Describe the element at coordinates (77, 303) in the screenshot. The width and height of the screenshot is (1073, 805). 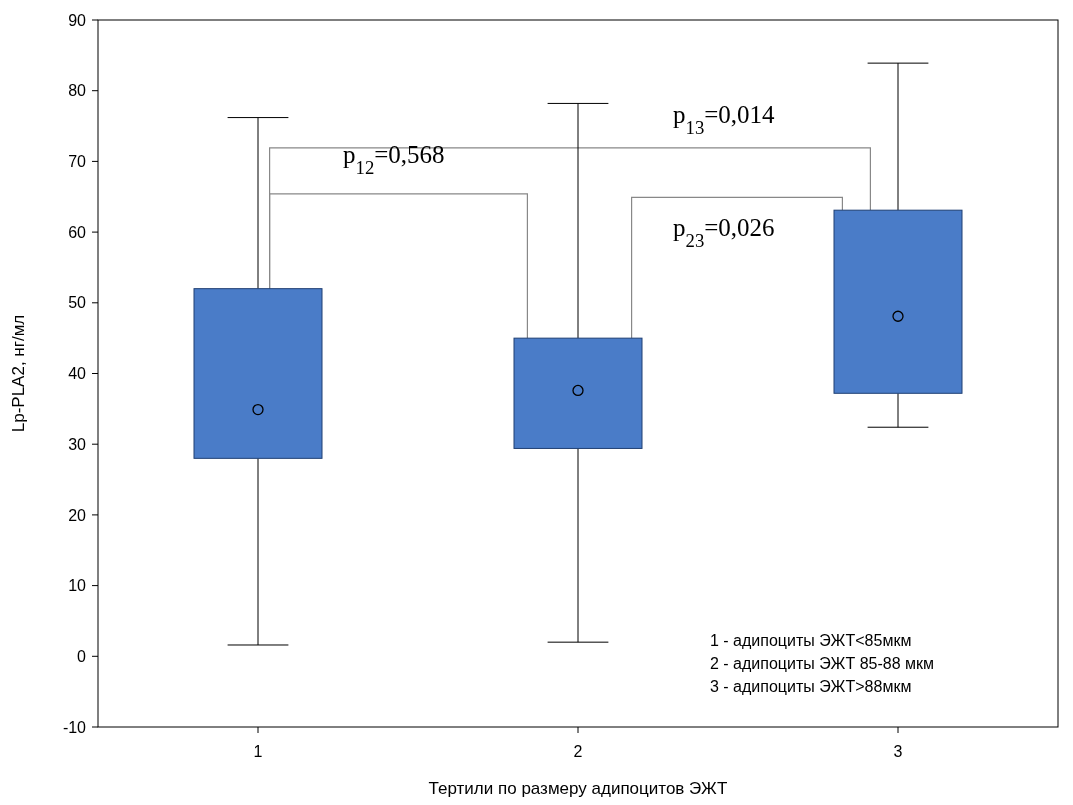
I see `y-tick-label: 50` at that location.